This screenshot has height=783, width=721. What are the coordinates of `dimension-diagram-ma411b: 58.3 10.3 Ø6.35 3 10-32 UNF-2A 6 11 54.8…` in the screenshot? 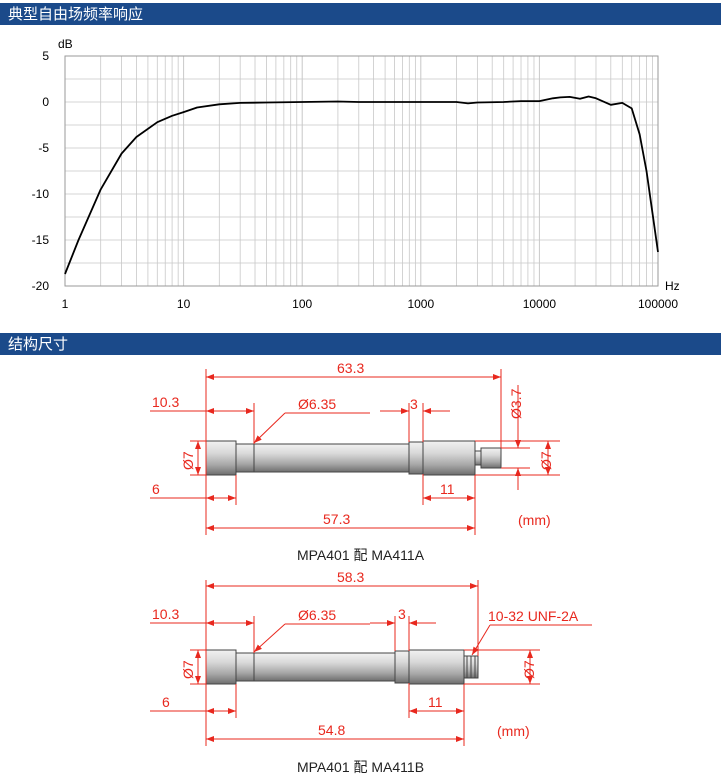 It's located at (371, 657).